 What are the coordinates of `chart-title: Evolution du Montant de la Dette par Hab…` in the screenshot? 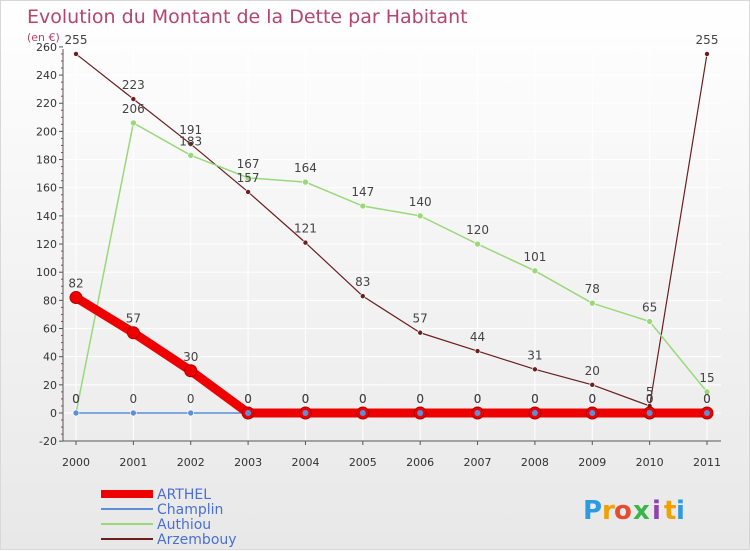 It's located at (247, 17).